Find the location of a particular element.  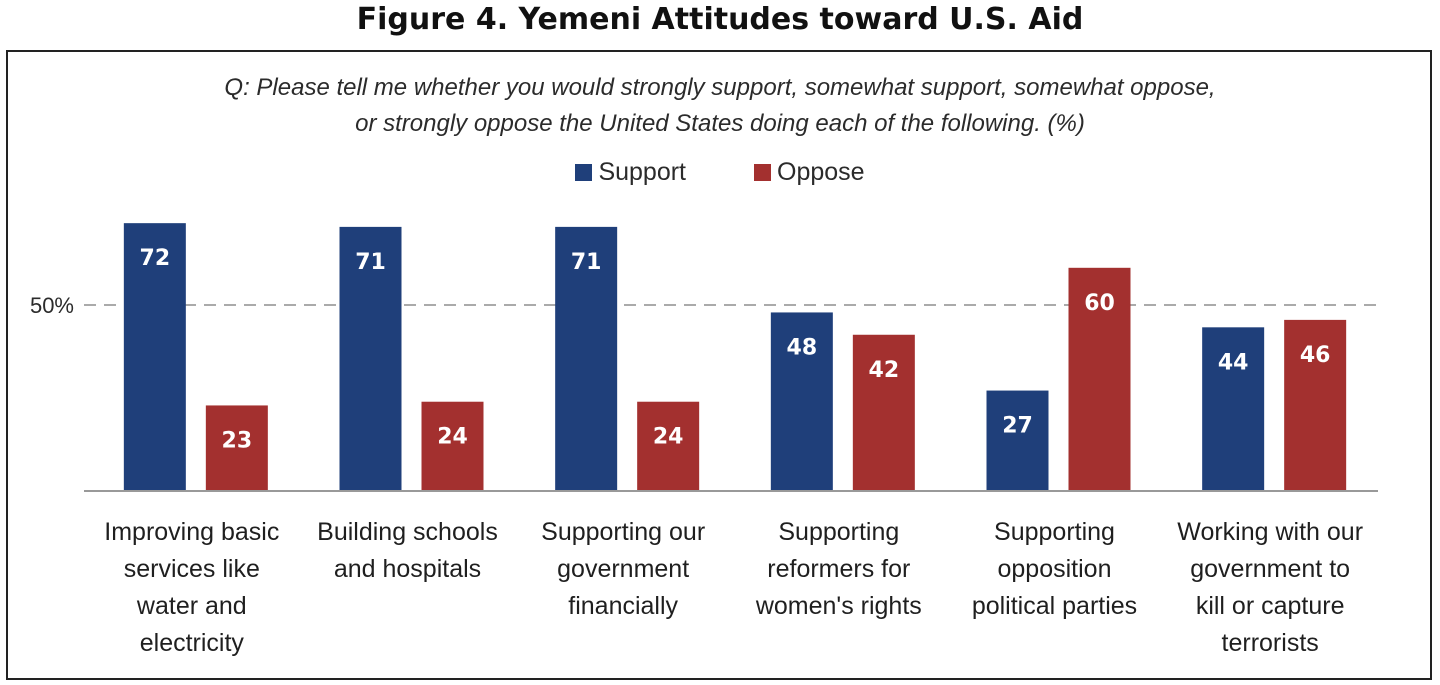

category-label-line: water and is located at coordinates (191, 606).